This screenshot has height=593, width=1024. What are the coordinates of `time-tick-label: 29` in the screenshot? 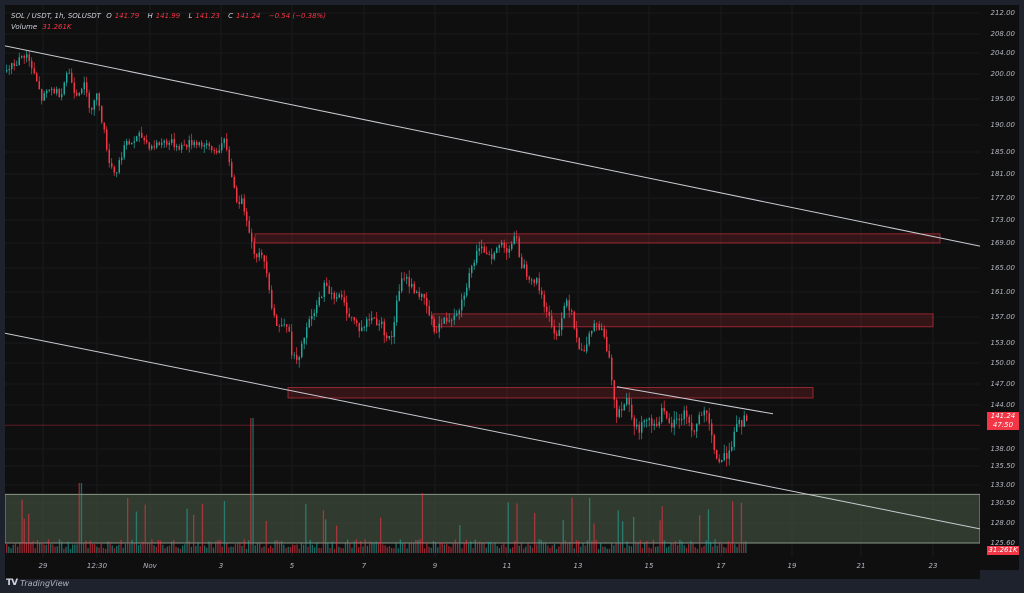 It's located at (43, 566).